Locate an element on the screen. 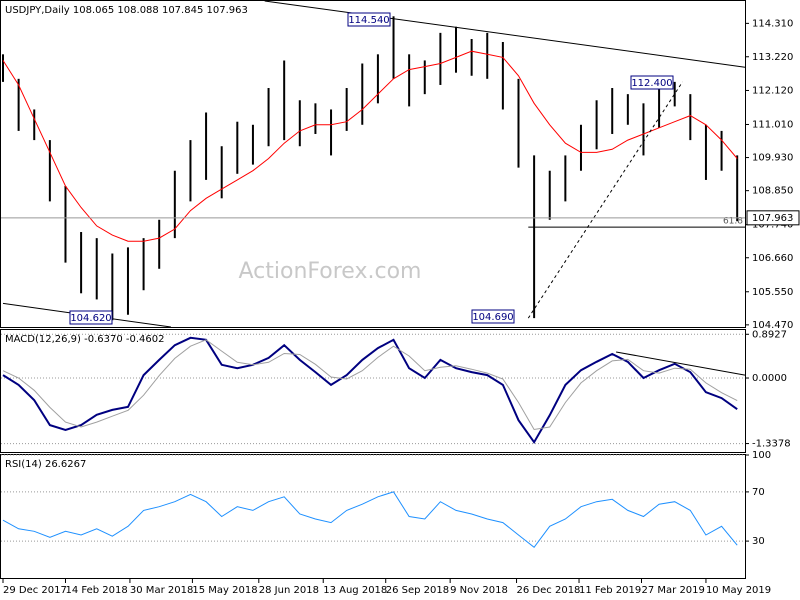 This screenshot has width=800, height=600. y-tick-label: 109.930 is located at coordinates (772, 158).